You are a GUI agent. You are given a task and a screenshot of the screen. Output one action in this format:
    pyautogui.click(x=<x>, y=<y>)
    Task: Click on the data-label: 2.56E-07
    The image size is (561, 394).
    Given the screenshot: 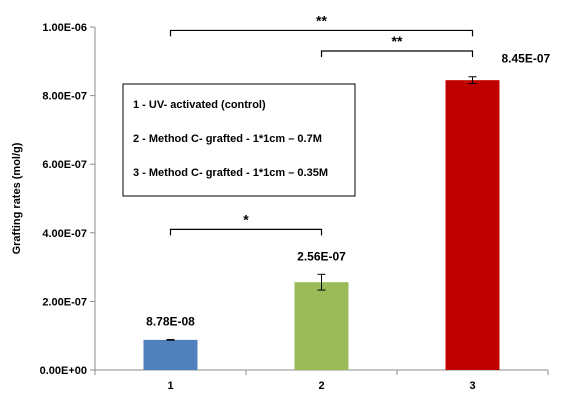 What is the action you would take?
    pyautogui.click(x=321, y=256)
    